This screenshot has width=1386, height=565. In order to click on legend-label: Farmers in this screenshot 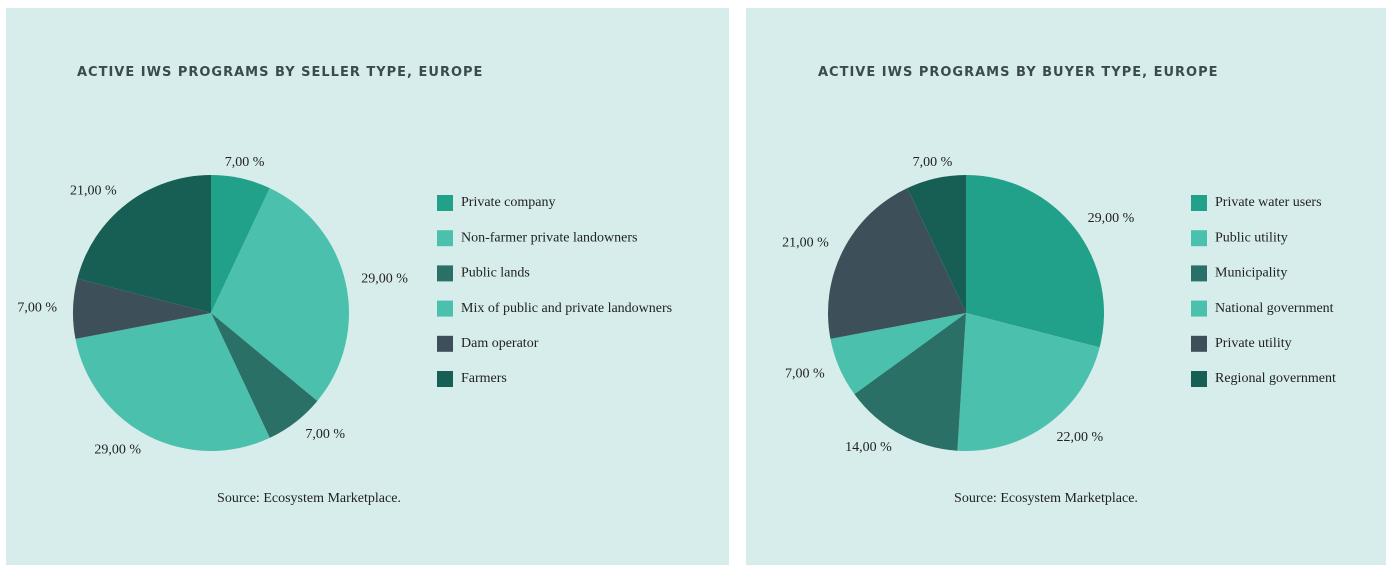, I will do `click(484, 378)`.